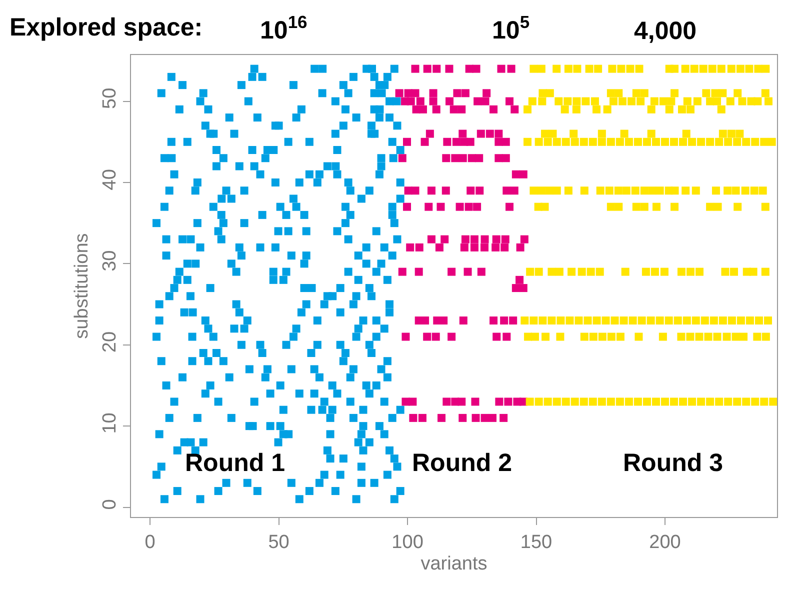 Image resolution: width=789 pixels, height=591 pixels. Describe the element at coordinates (109, 98) in the screenshot. I see `y-tick-label: 50` at that location.